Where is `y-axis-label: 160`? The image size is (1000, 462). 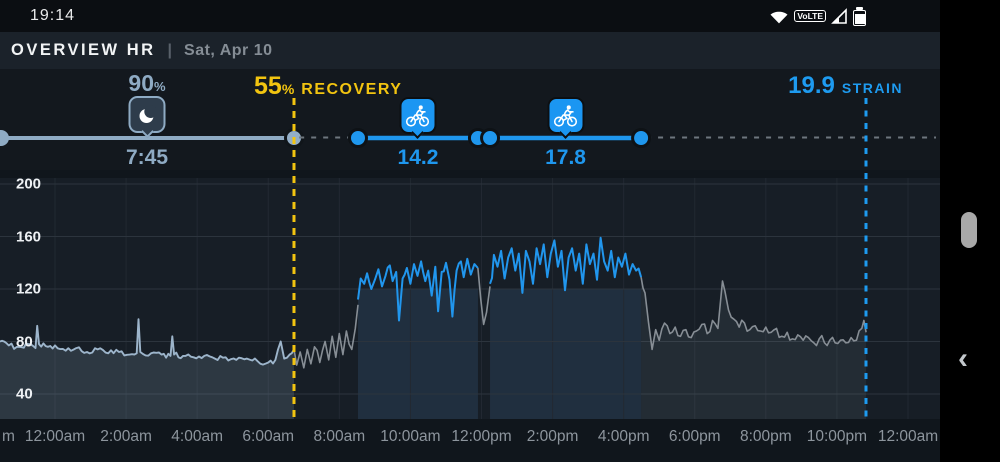
y-axis-label: 160 is located at coordinates (29, 236).